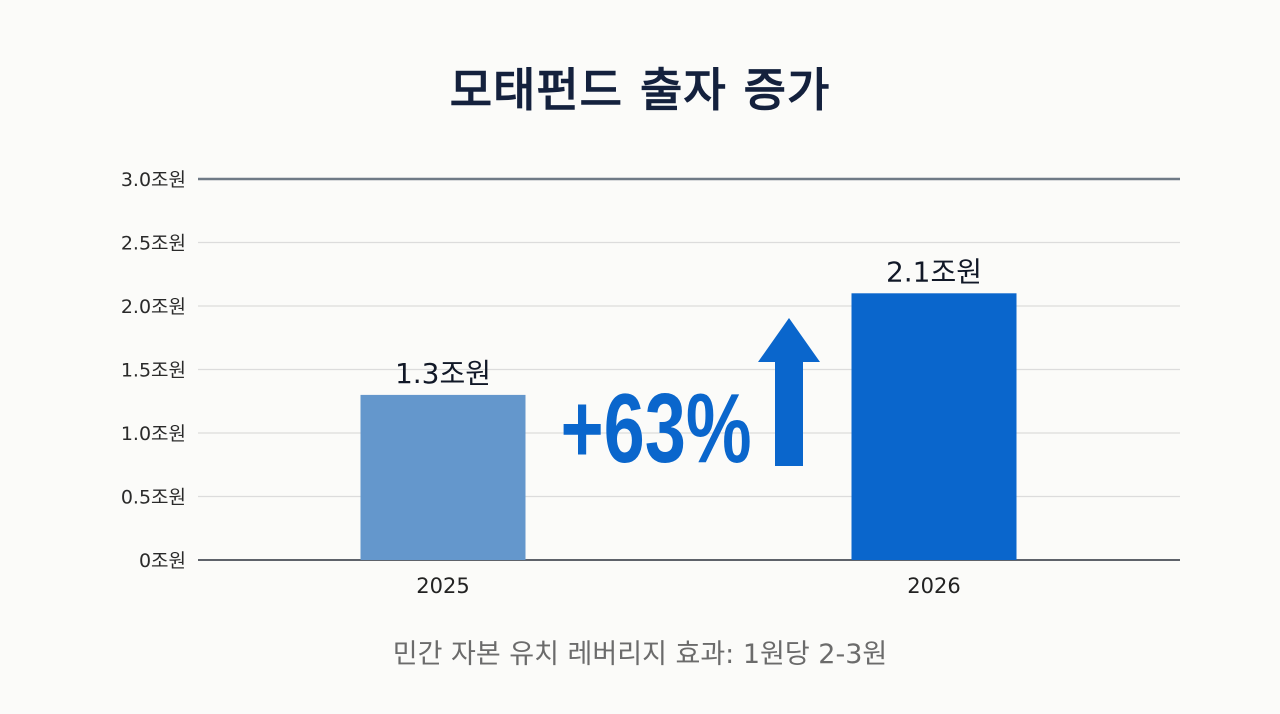 This screenshot has width=1280, height=714. What do you see at coordinates (443, 373) in the screenshot?
I see `bar-value-label: 1.3조원` at bounding box center [443, 373].